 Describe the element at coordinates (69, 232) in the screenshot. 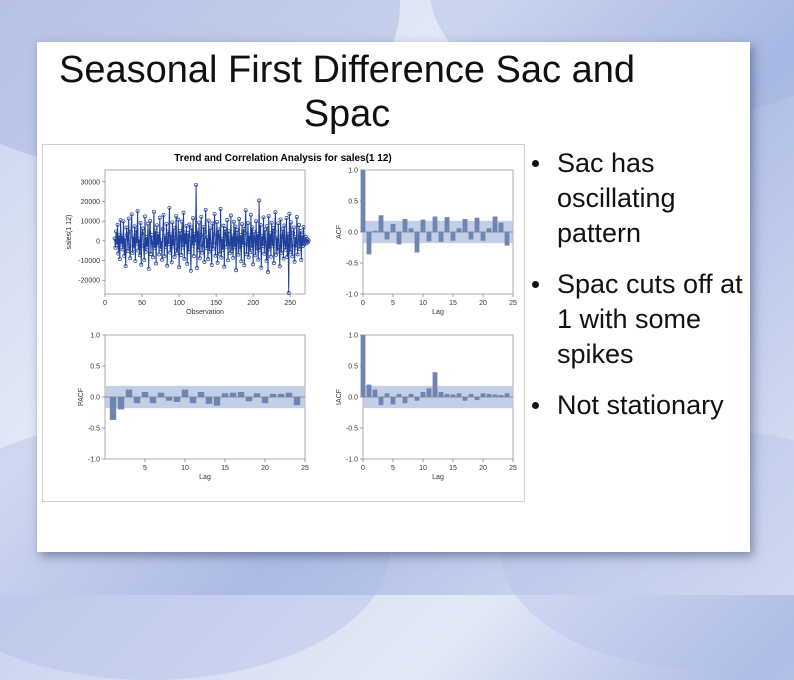

I see `y-axis-label: sales(1 12)` at that location.